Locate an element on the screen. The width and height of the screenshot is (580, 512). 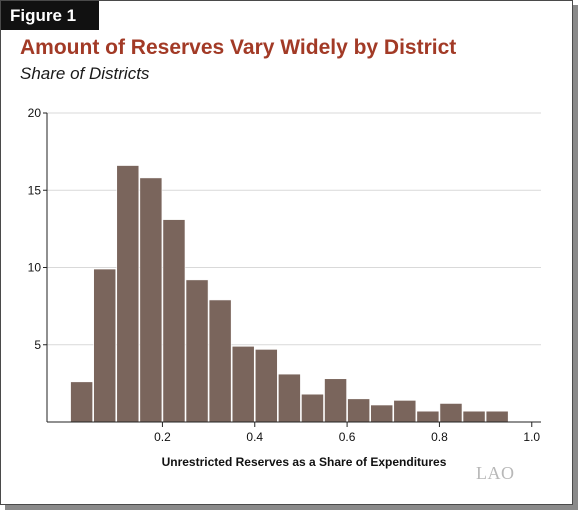
x-tick-label: 0.4 is located at coordinates (254, 437).